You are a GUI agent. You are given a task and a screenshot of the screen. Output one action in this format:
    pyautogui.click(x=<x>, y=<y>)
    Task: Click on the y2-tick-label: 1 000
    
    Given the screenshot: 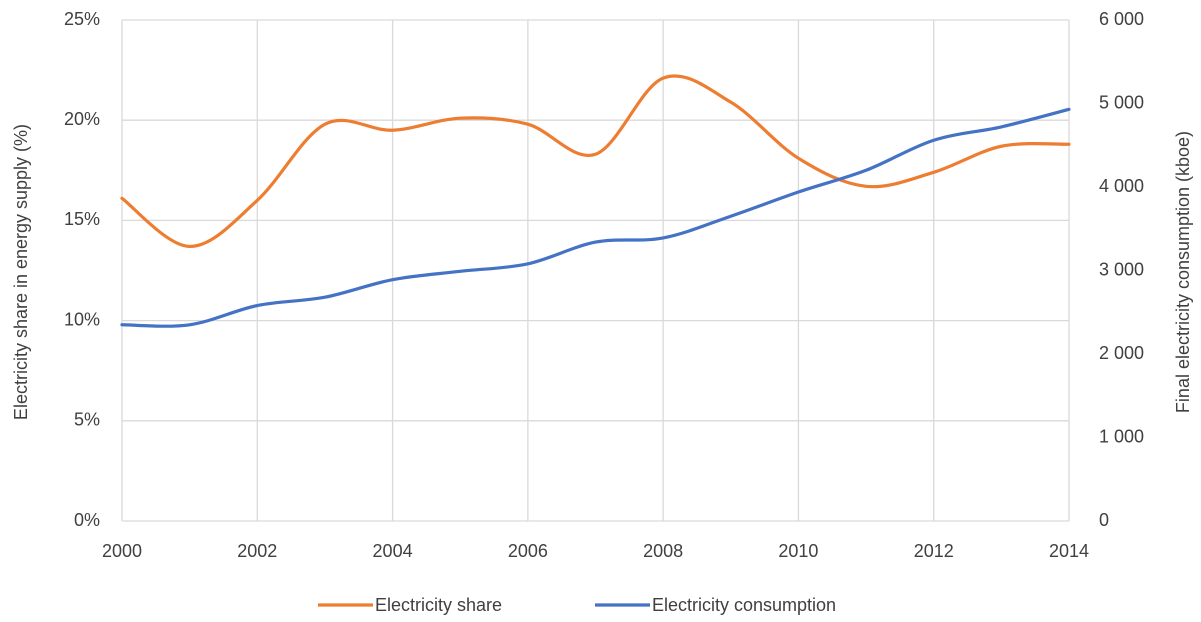 What is the action you would take?
    pyautogui.click(x=1121, y=436)
    